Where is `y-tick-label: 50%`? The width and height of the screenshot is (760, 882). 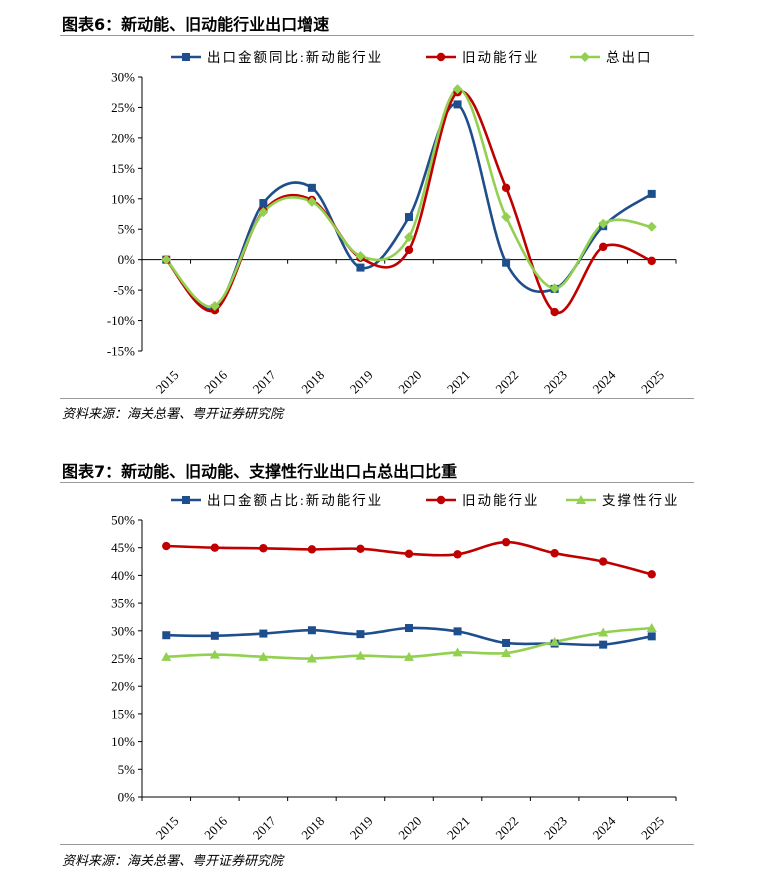 y-tick-label: 50% is located at coordinates (123, 520).